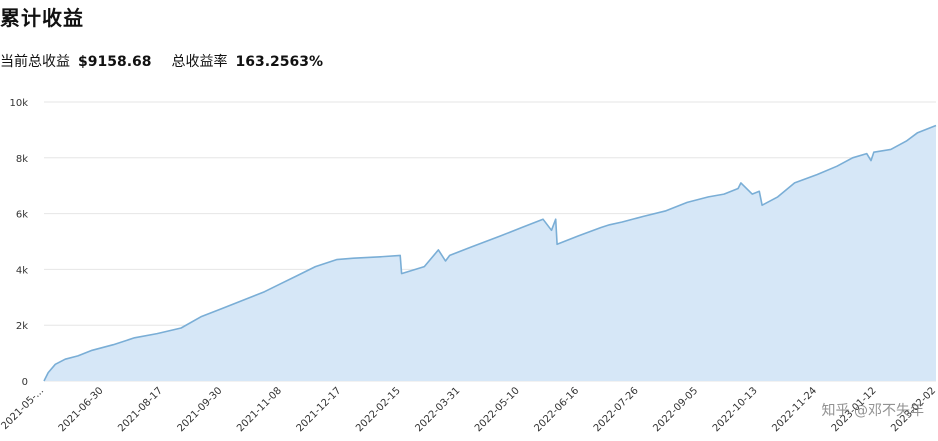  Describe the element at coordinates (259, 409) in the screenshot. I see `x-tick-label: 2021-11-08` at that location.